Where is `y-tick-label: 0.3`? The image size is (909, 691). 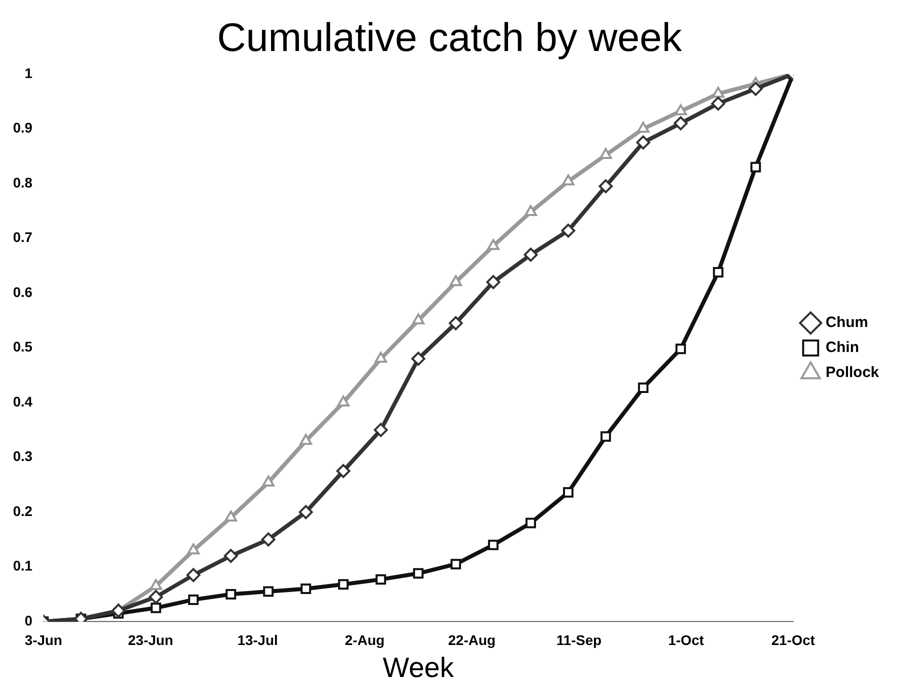
y-tick-label: 0.3 is located at coordinates (22, 456).